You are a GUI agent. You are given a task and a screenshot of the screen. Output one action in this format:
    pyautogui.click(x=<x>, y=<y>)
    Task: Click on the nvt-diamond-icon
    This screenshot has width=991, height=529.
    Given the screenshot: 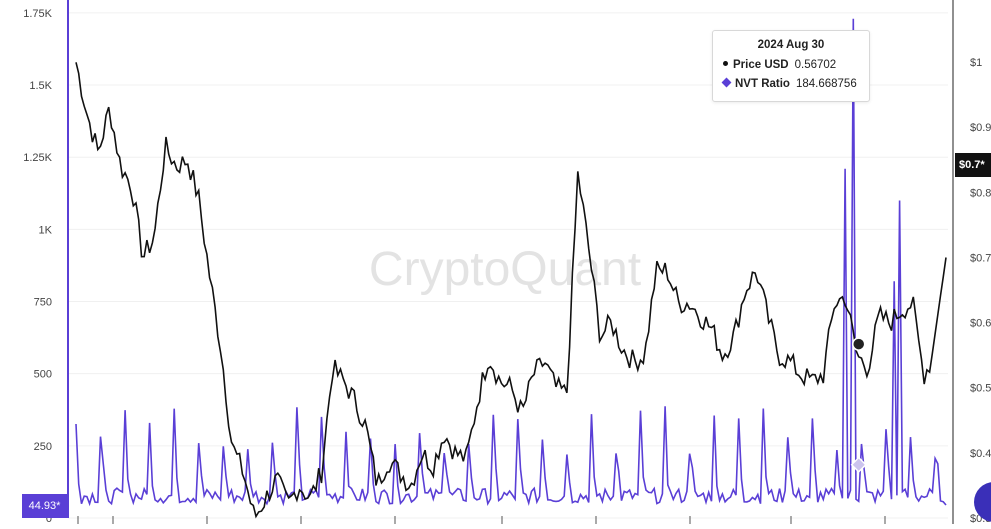 What is the action you would take?
    pyautogui.click(x=726, y=83)
    